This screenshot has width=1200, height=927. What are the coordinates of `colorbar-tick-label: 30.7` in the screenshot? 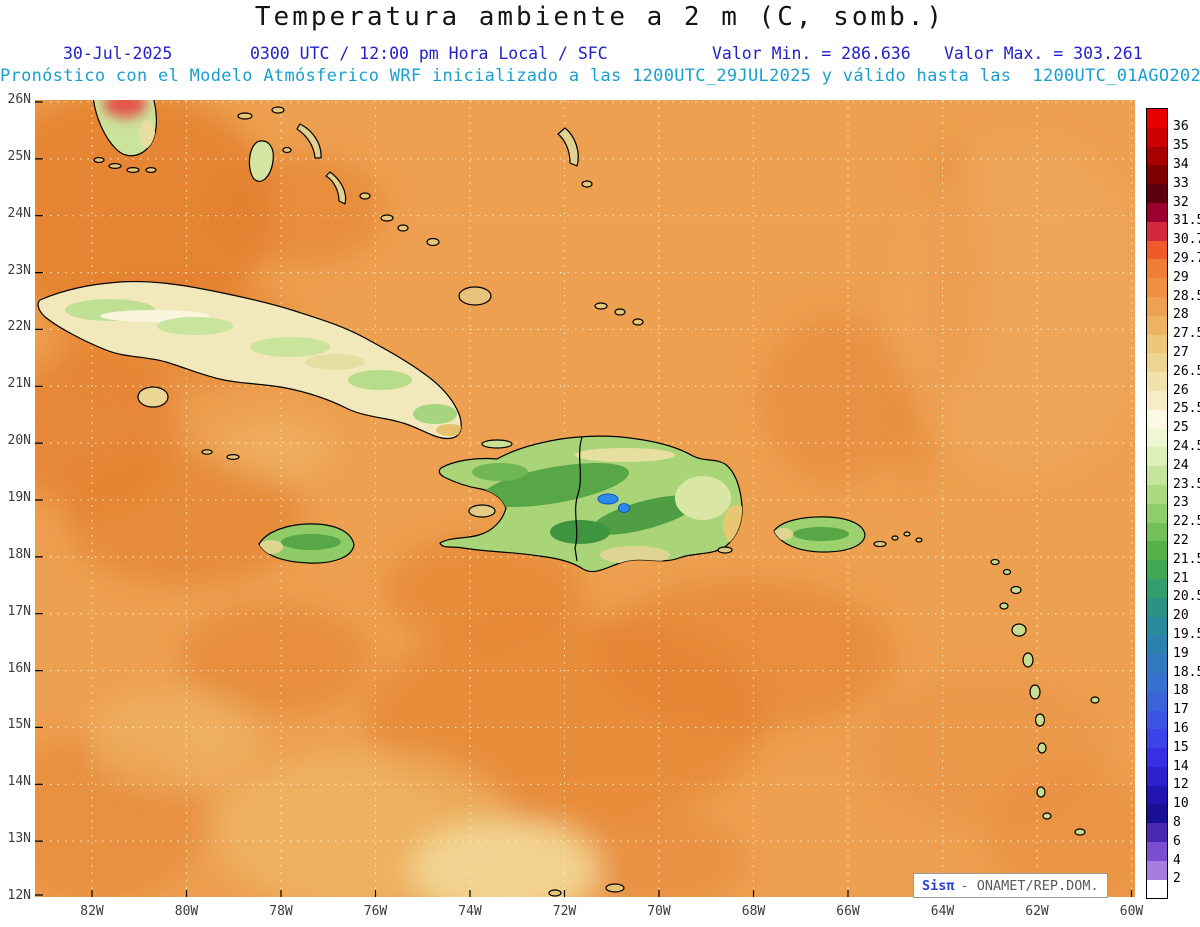 It's located at (1186, 240).